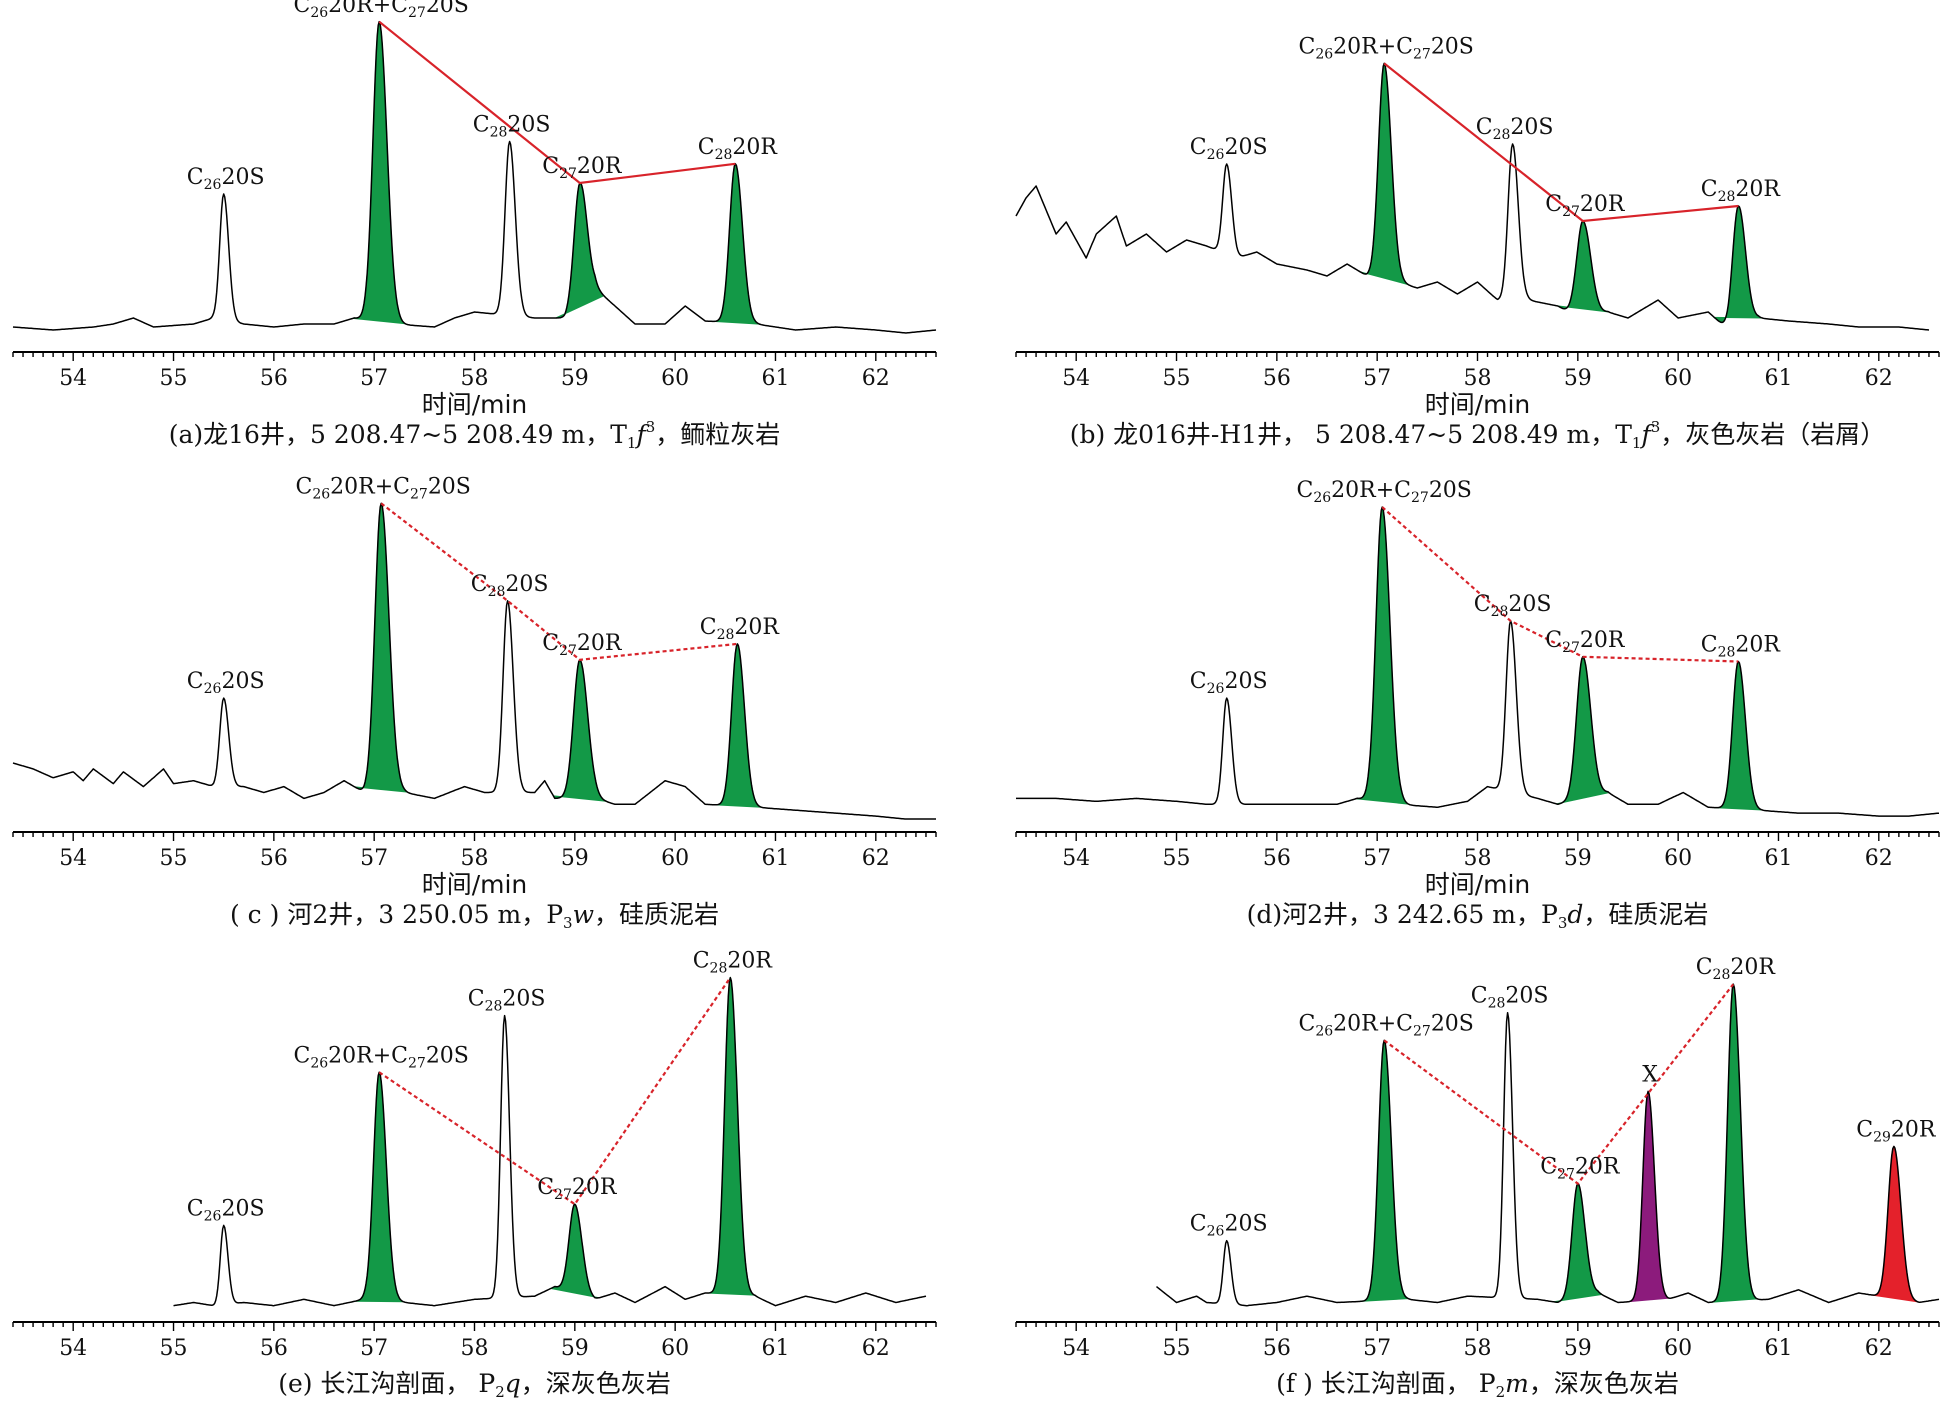  I want to click on caption-text: ，硅质泥岩, so click(656, 914).